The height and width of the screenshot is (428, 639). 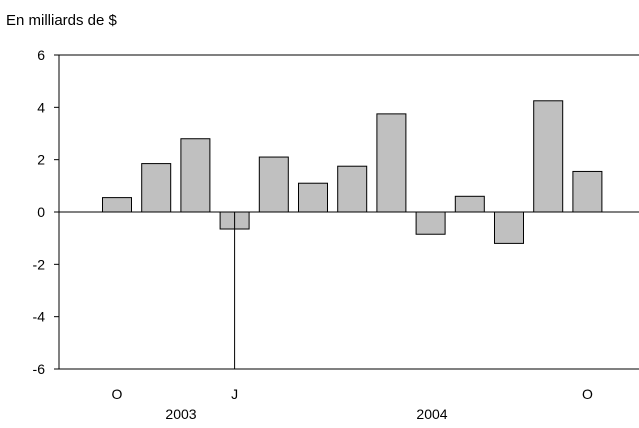 What do you see at coordinates (180, 414) in the screenshot?
I see `x-year-label: 2003` at bounding box center [180, 414].